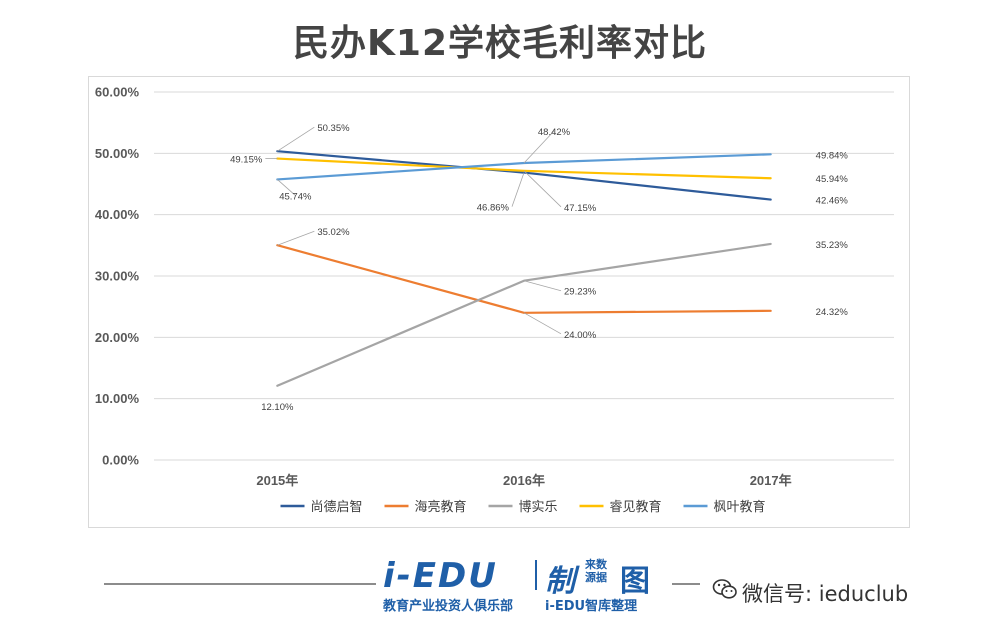  Describe the element at coordinates (832, 155) in the screenshot. I see `data-label: 49.84%` at that location.